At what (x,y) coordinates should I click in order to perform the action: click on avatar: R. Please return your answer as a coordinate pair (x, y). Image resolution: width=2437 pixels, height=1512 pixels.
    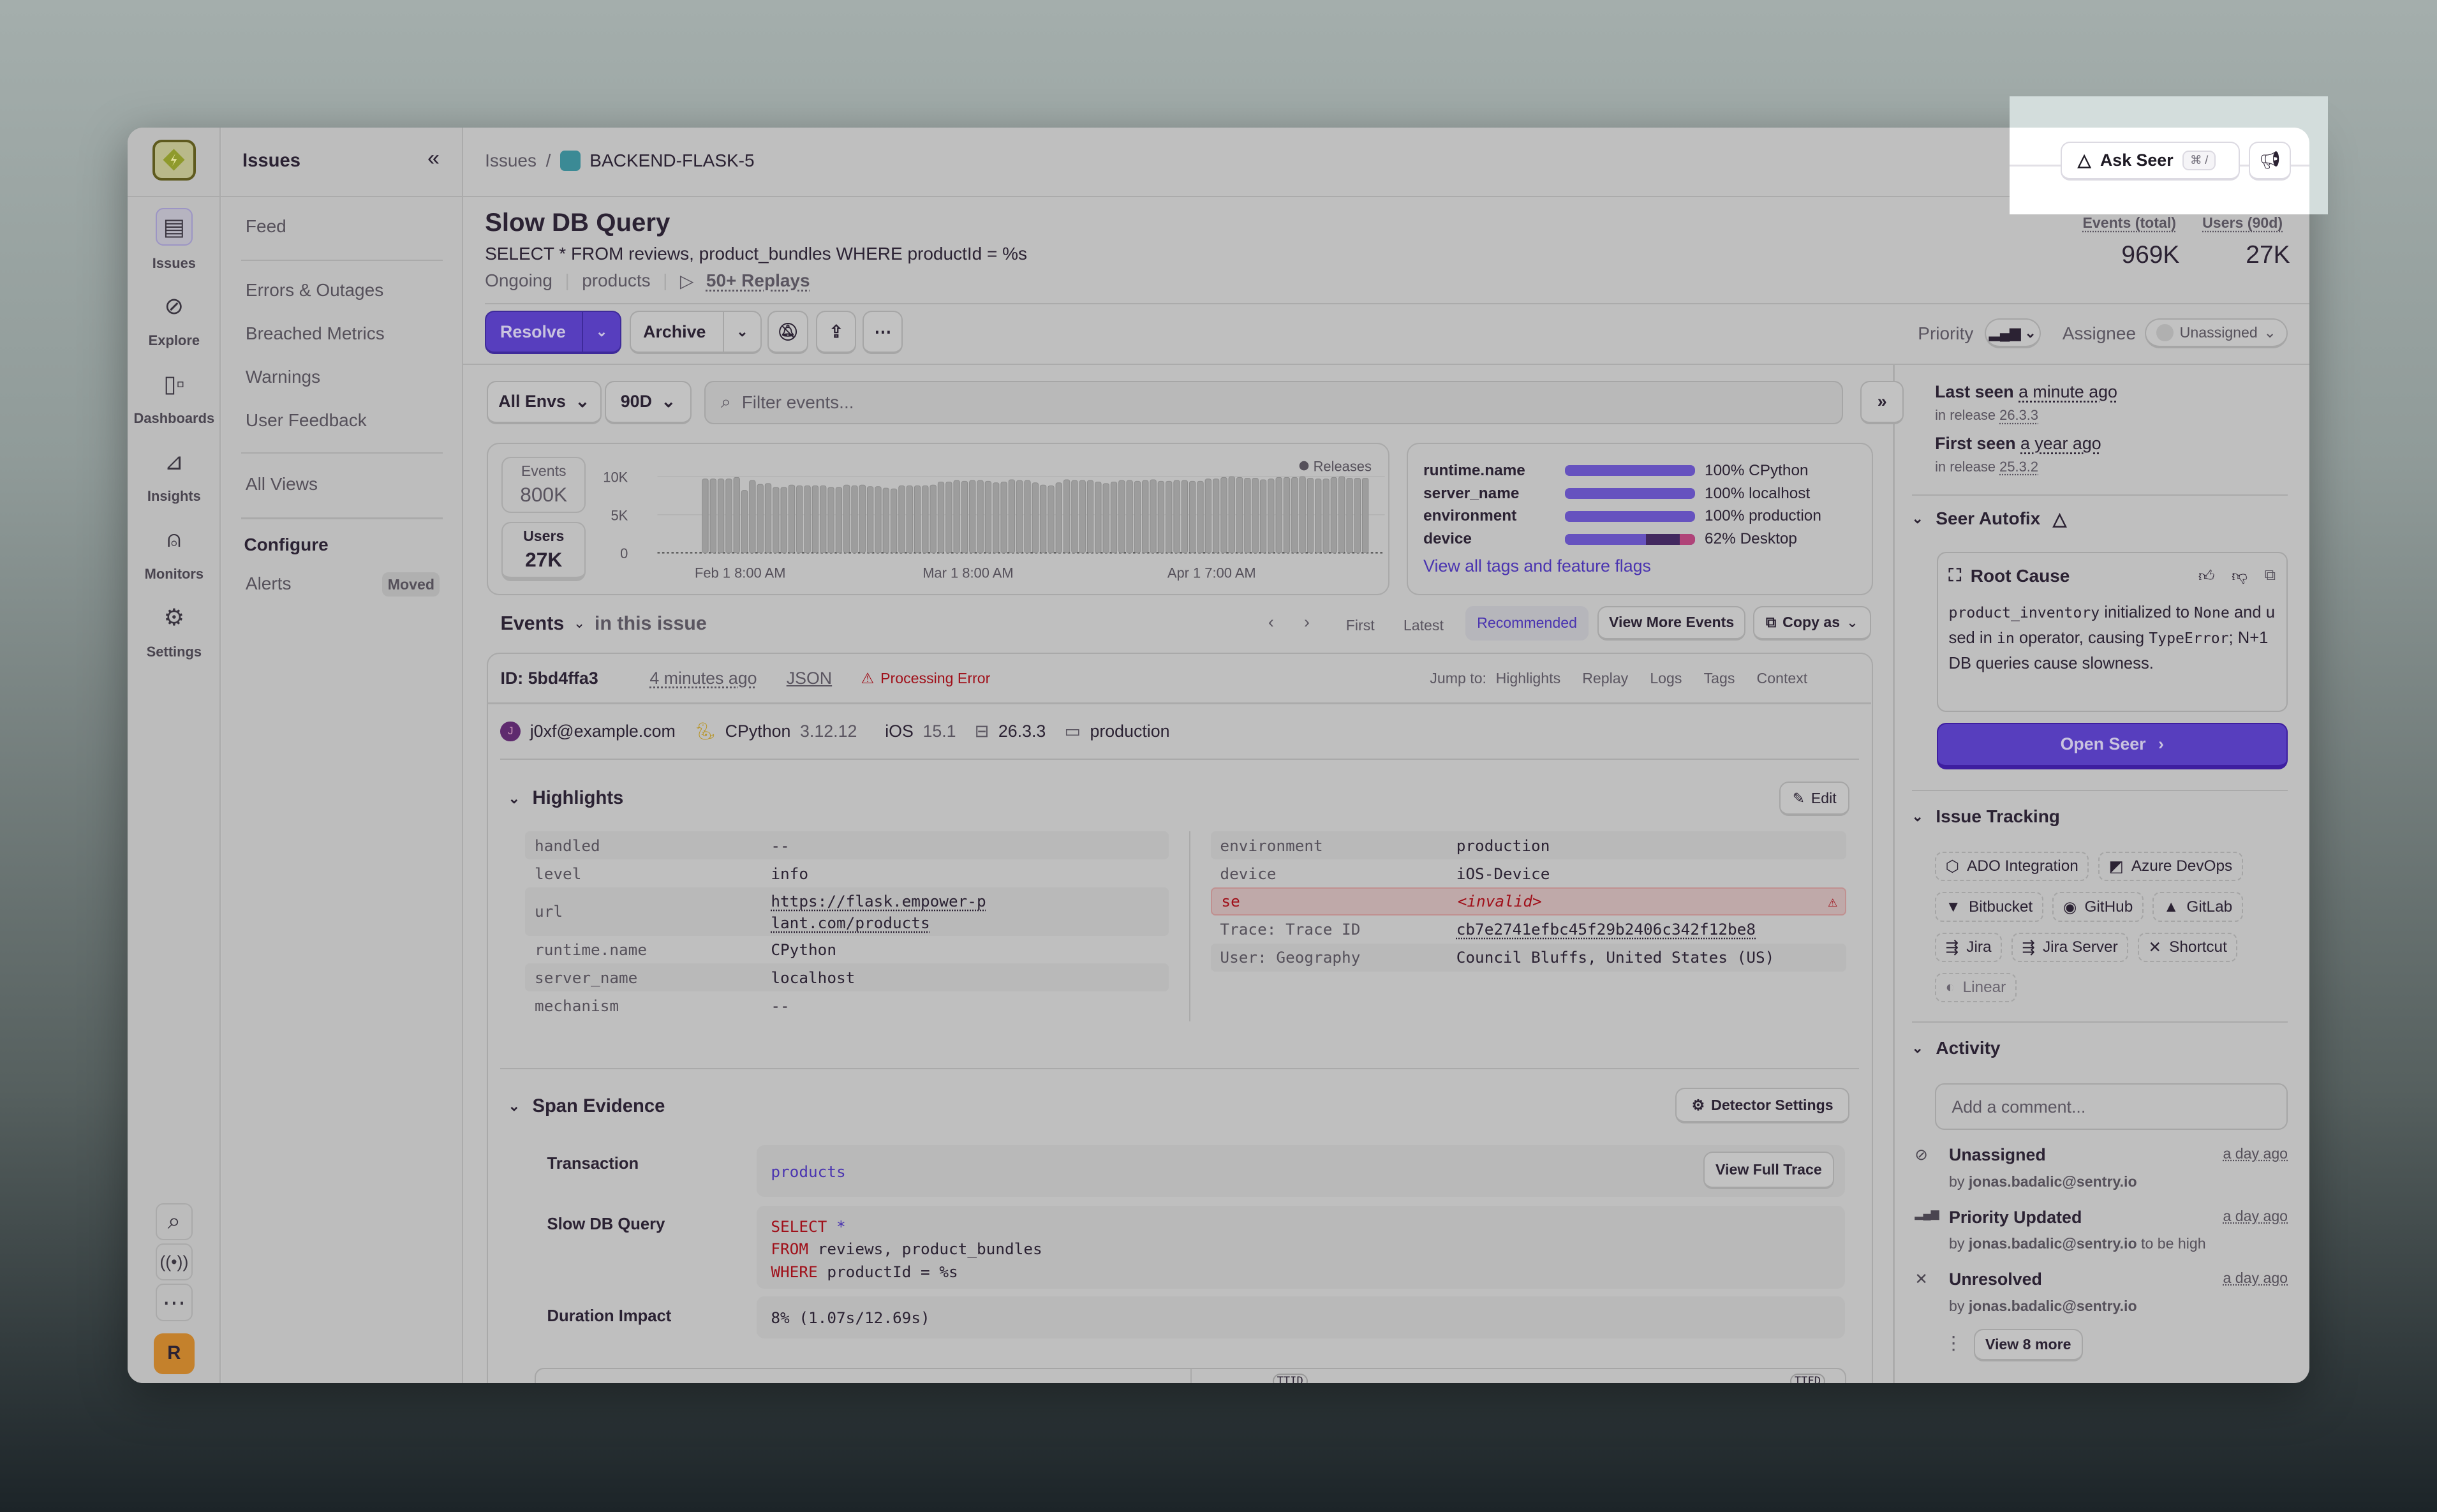
    Looking at the image, I should click on (174, 1353).